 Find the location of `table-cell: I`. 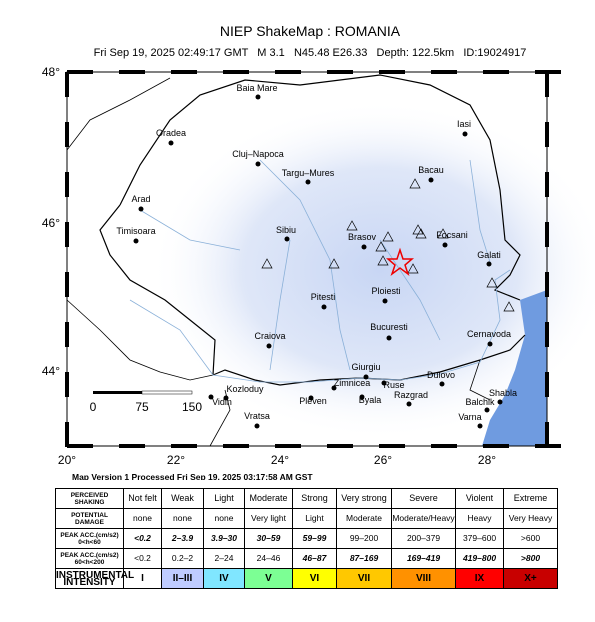

table-cell: I is located at coordinates (142, 578).